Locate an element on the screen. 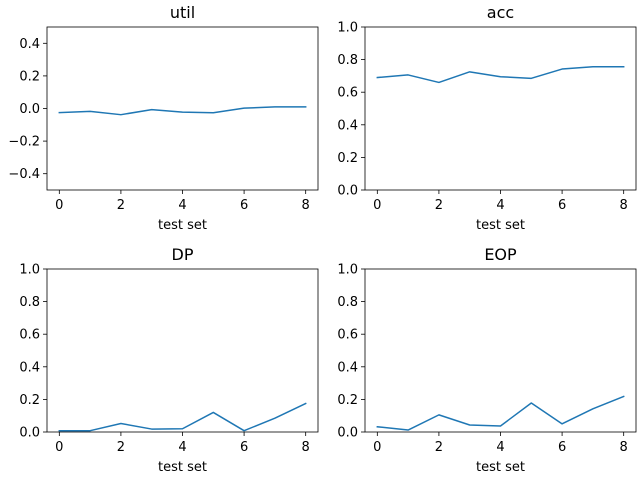 The width and height of the screenshot is (640, 480). chart-title: util is located at coordinates (182, 12).